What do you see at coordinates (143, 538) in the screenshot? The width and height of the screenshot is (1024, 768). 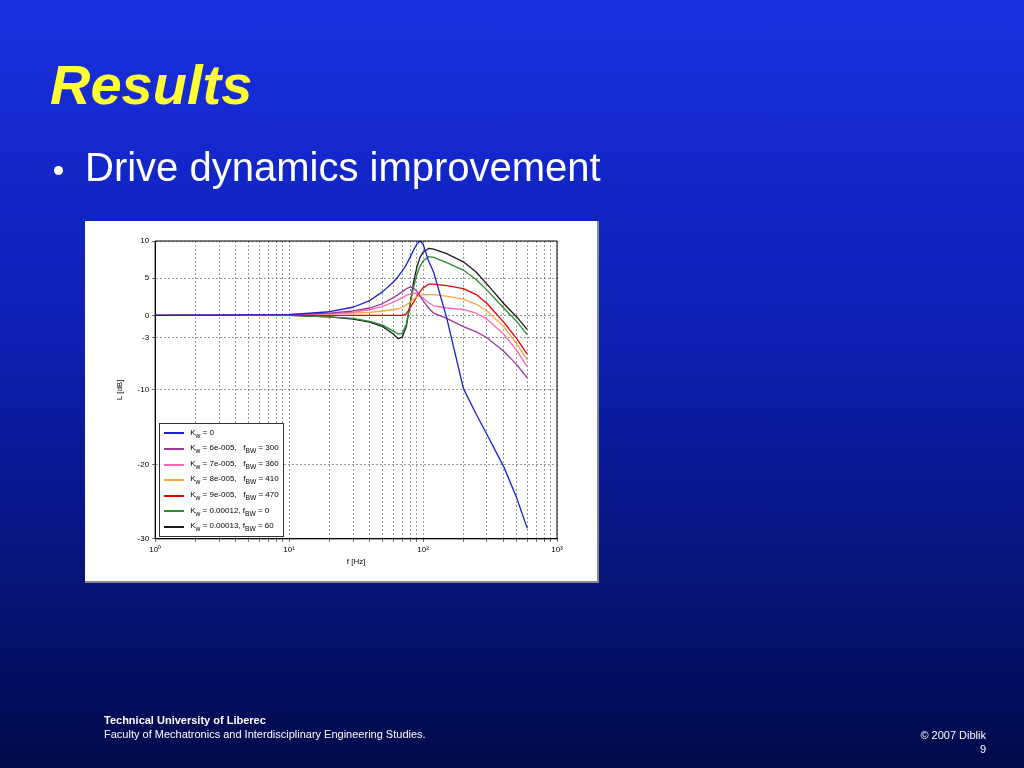 I see `y-tick-label: -30` at bounding box center [143, 538].